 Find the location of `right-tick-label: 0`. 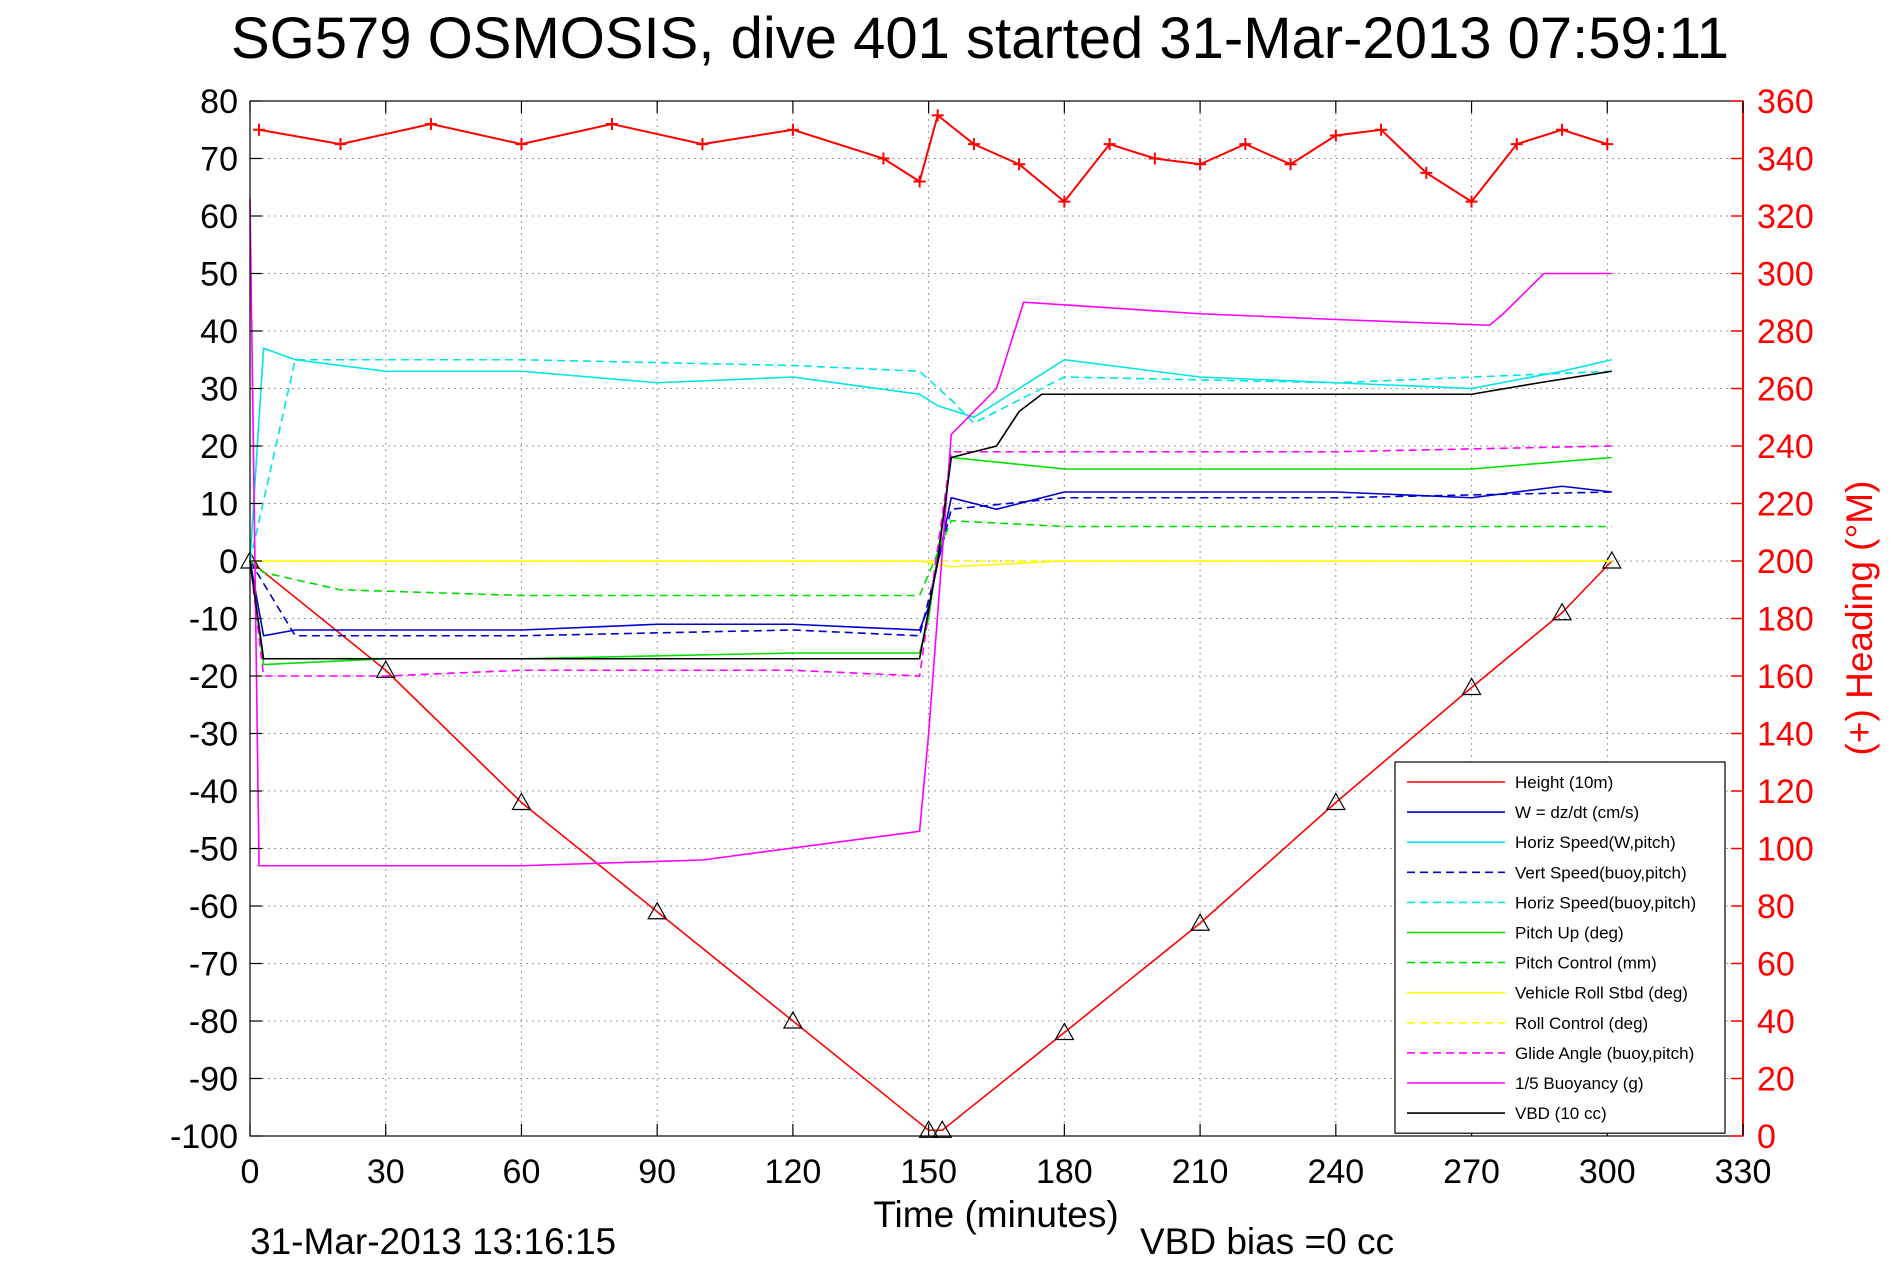

right-tick-label: 0 is located at coordinates (1766, 1137).